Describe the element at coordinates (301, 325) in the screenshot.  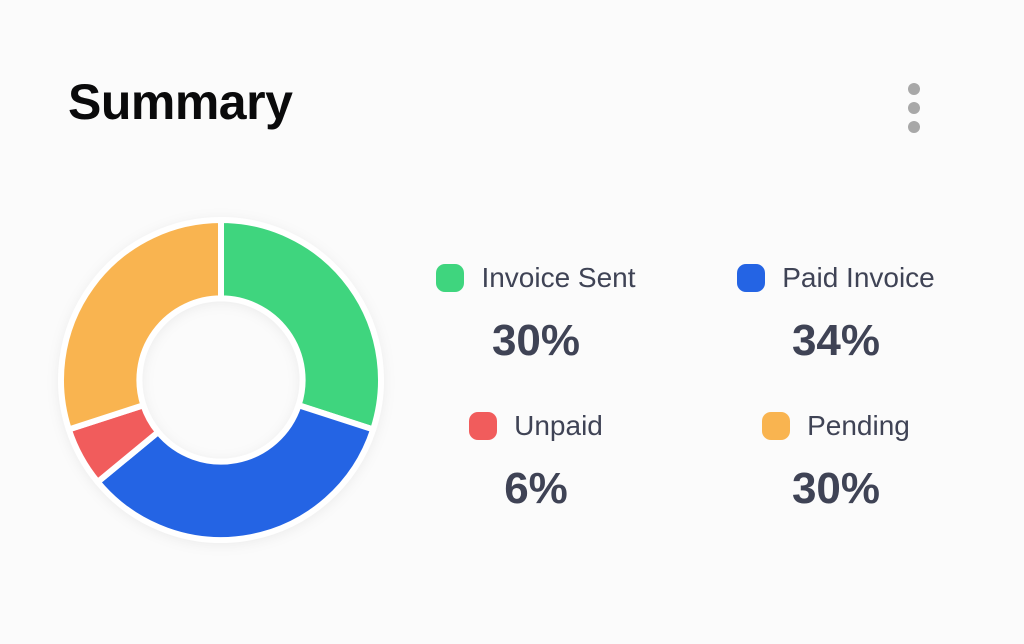
I see `donut-slice-invoice-sent` at that location.